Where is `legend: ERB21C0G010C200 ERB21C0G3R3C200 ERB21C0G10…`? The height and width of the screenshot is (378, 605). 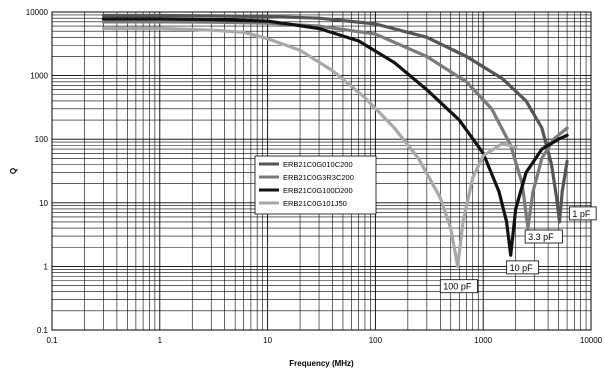
legend: ERB21C0G010C200 ERB21C0G3R3C200 ERB21C0G10… is located at coordinates (315, 185).